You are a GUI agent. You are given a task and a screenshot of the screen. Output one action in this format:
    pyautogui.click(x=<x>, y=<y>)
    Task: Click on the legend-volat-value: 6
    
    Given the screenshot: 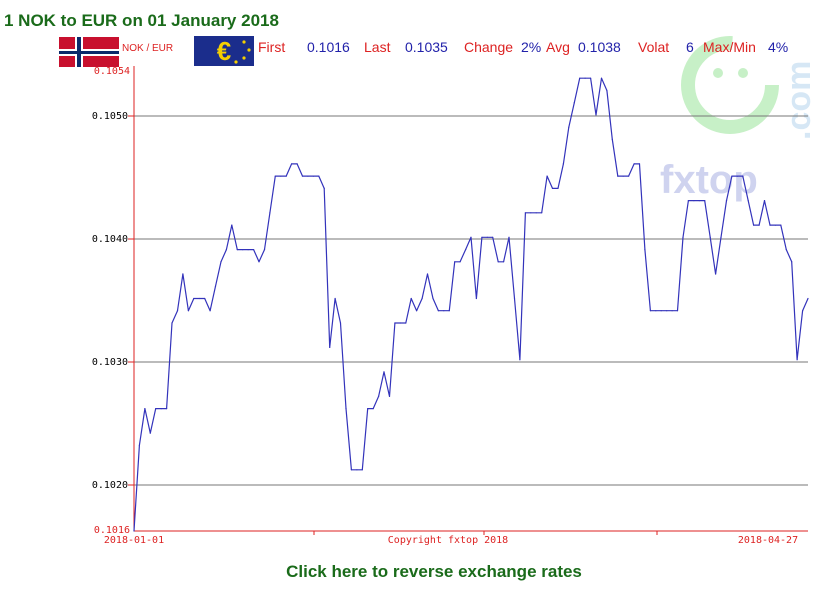 What is the action you would take?
    pyautogui.click(x=690, y=47)
    